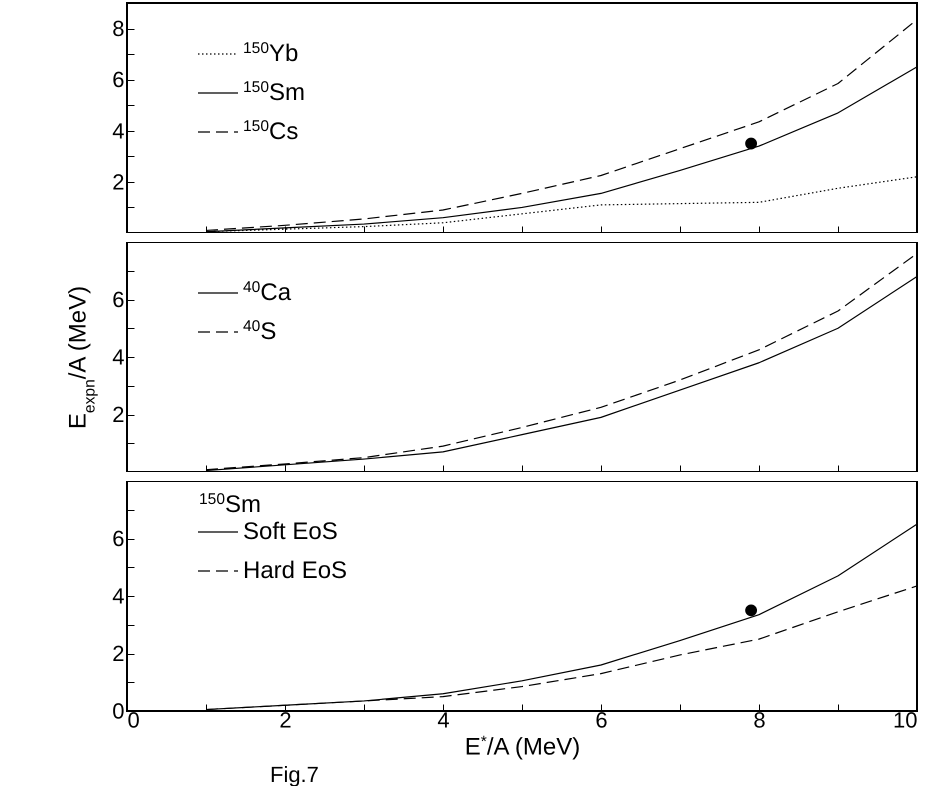  What do you see at coordinates (601, 720) in the screenshot?
I see `x-tick-label: 6` at bounding box center [601, 720].